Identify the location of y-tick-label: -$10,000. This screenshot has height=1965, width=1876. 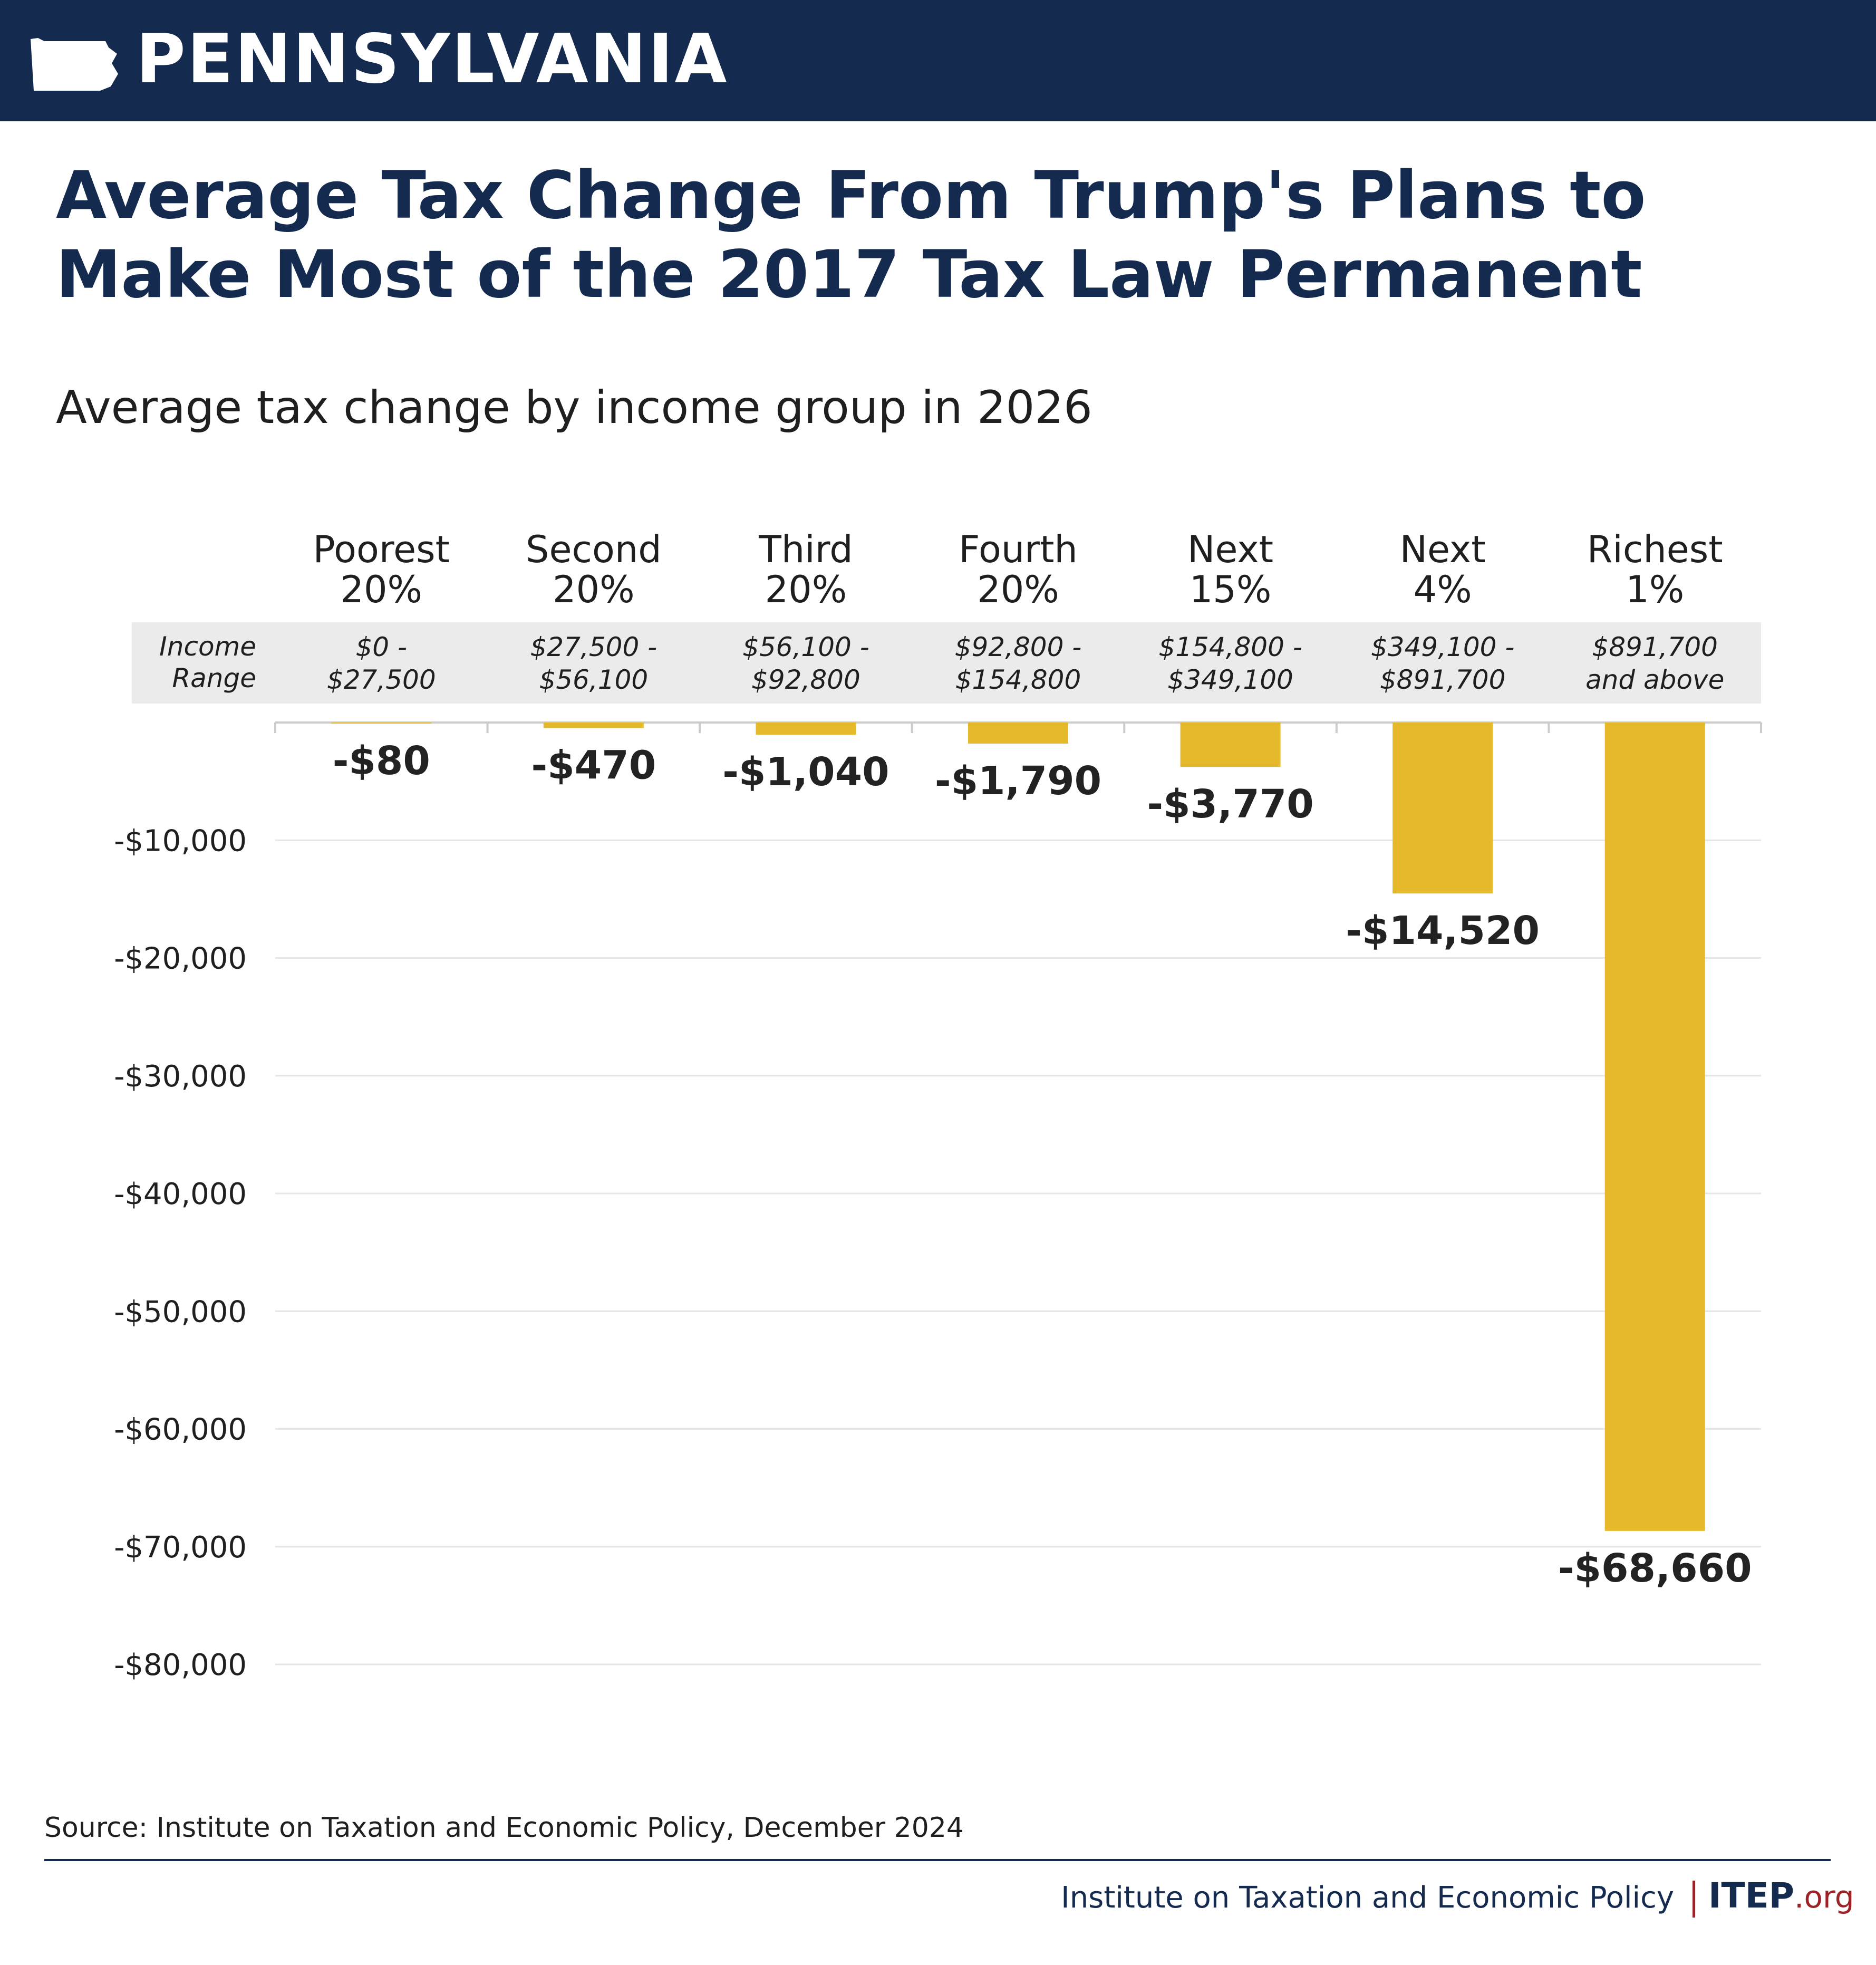
(180, 841).